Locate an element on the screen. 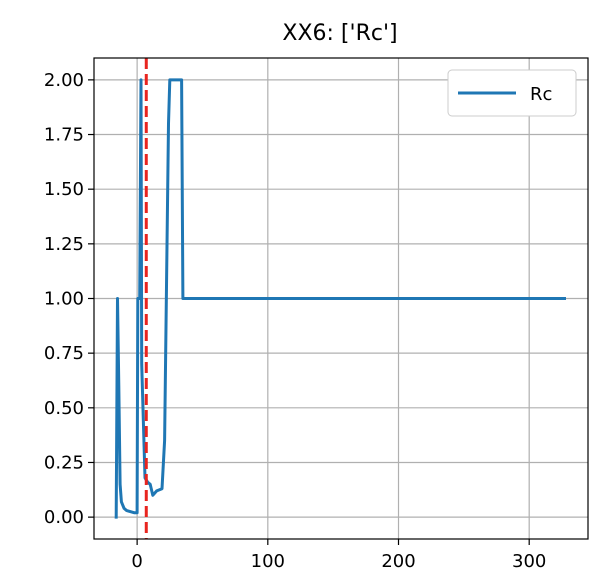 The height and width of the screenshot is (585, 589). chart-title: XX6: ['Rc'] is located at coordinates (339, 33).